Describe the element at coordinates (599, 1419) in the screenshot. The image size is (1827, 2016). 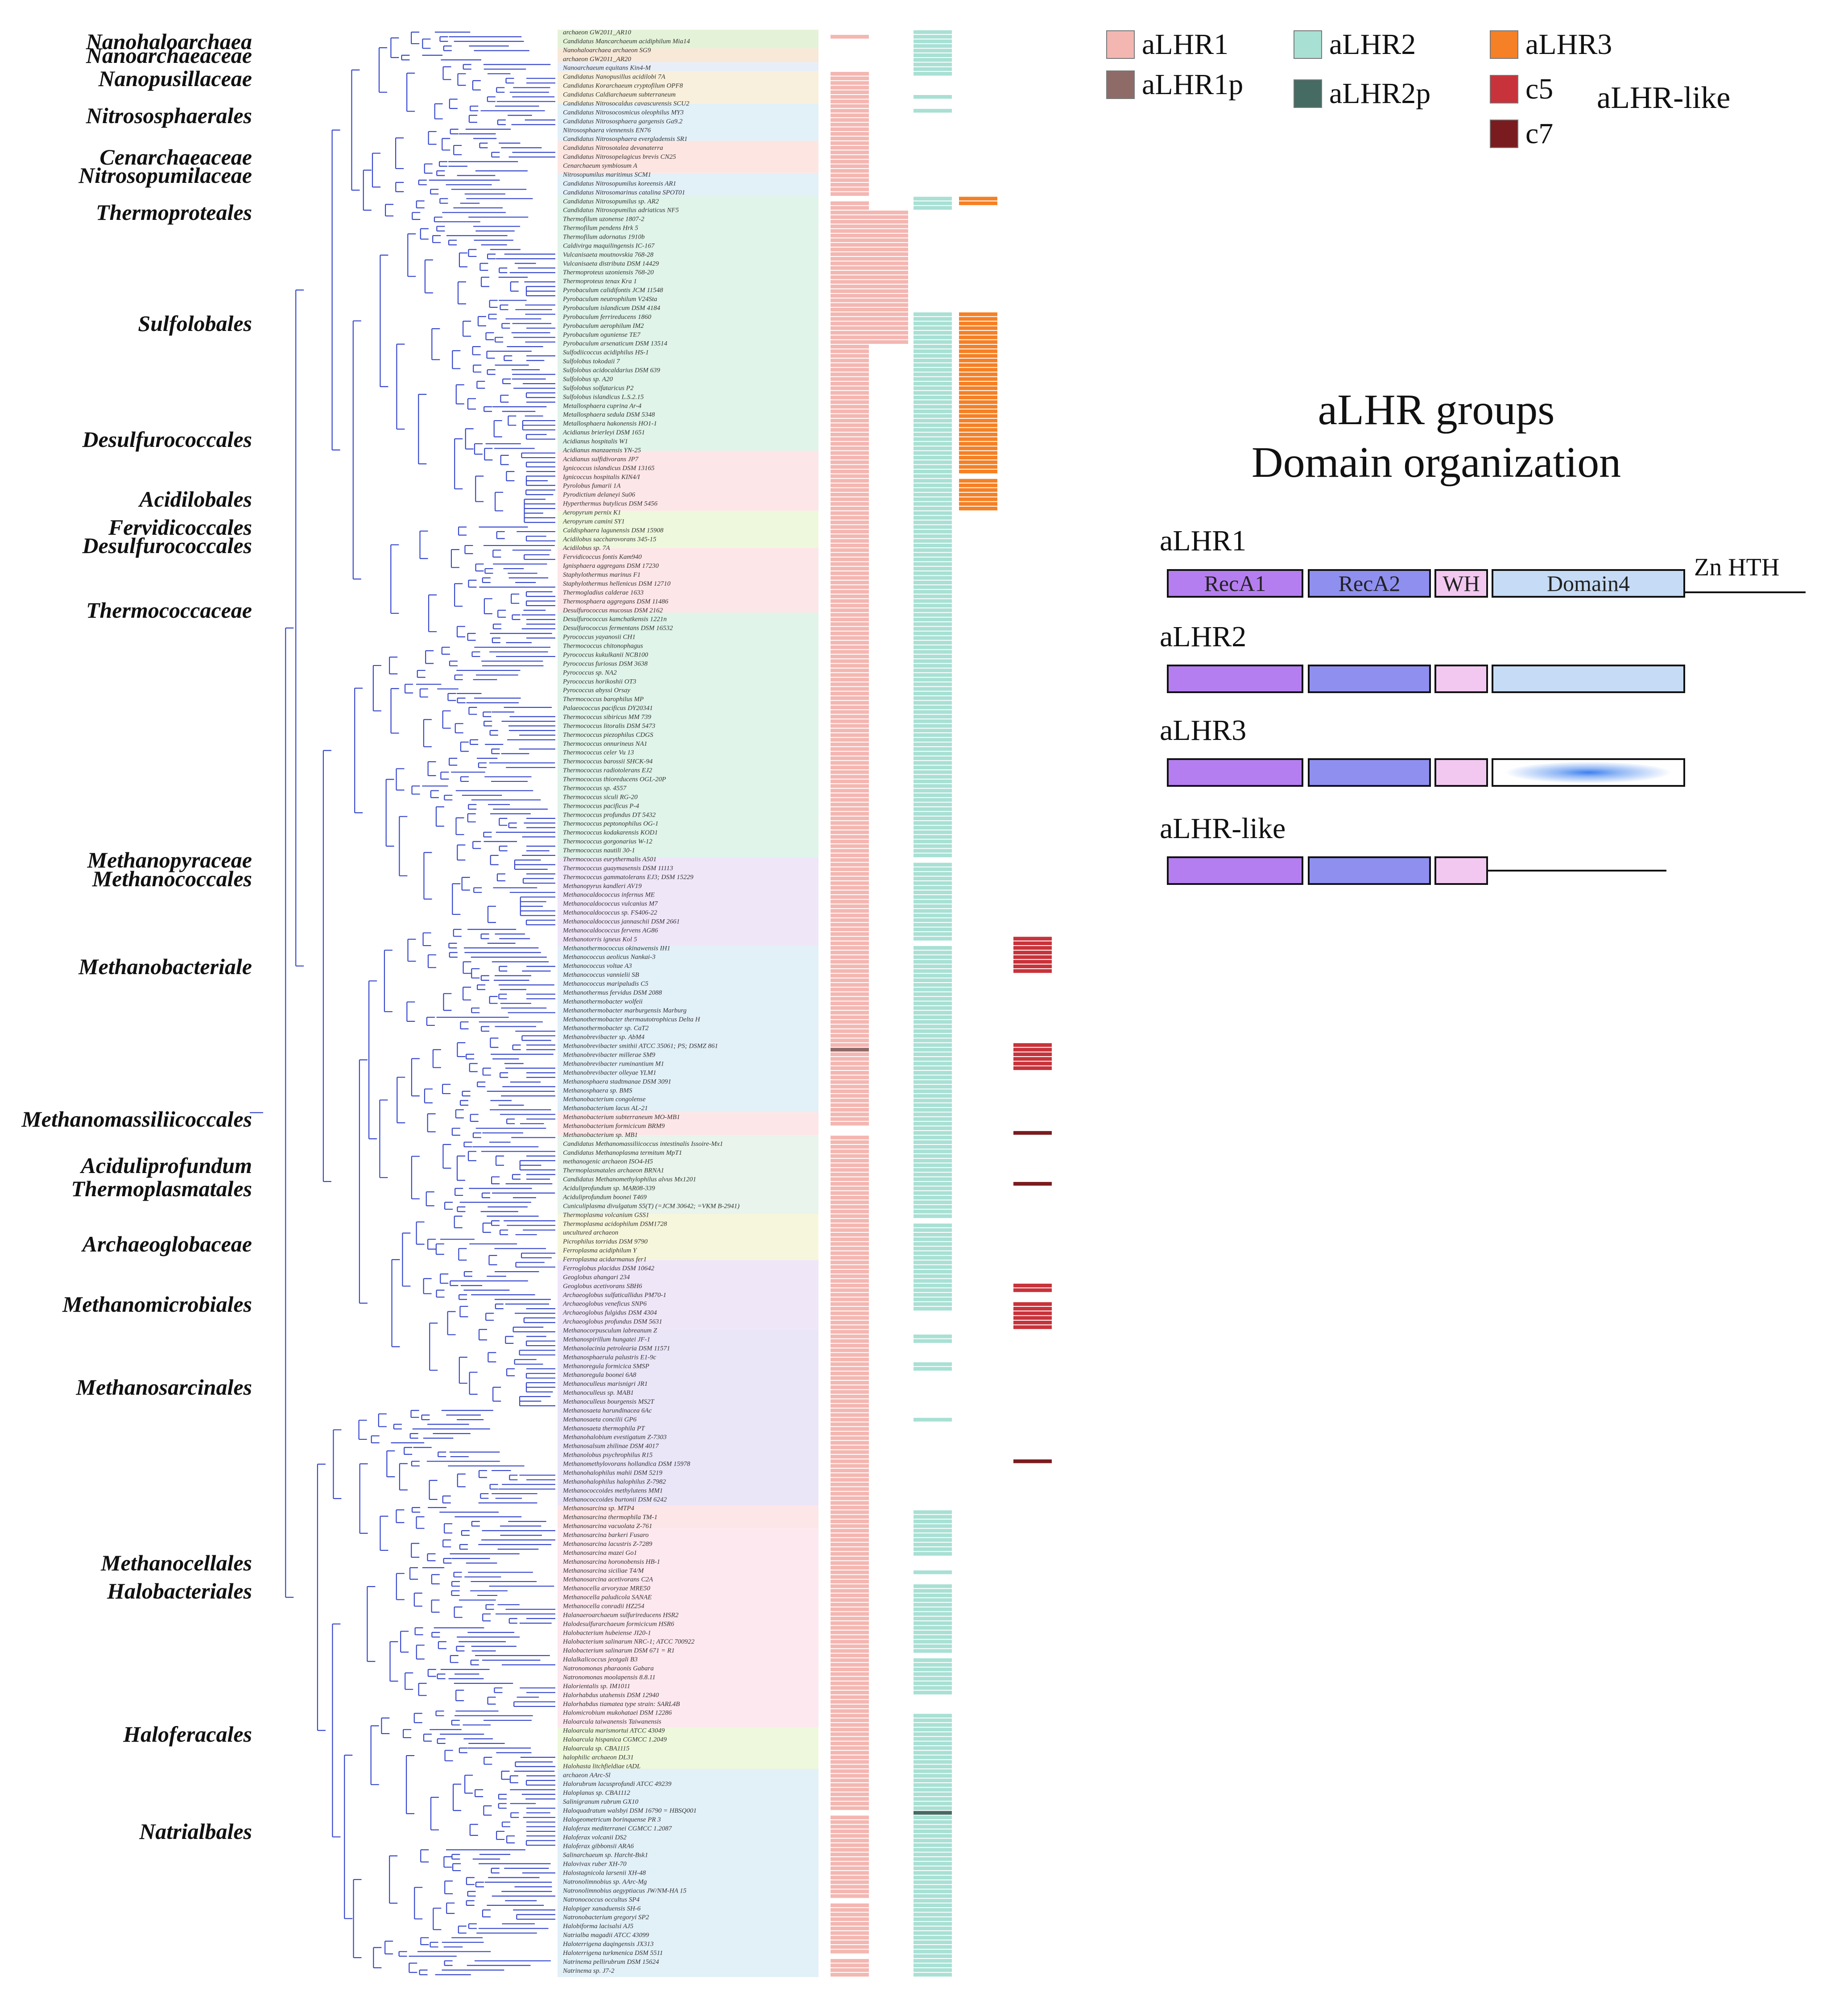
I see `taxon-label: Methanosaeta concilii GP6` at that location.